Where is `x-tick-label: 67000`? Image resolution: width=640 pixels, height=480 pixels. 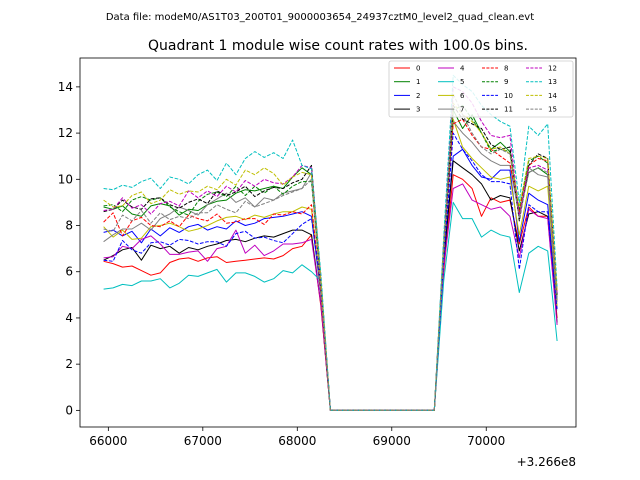 x-tick-label: 67000 is located at coordinates (203, 441).